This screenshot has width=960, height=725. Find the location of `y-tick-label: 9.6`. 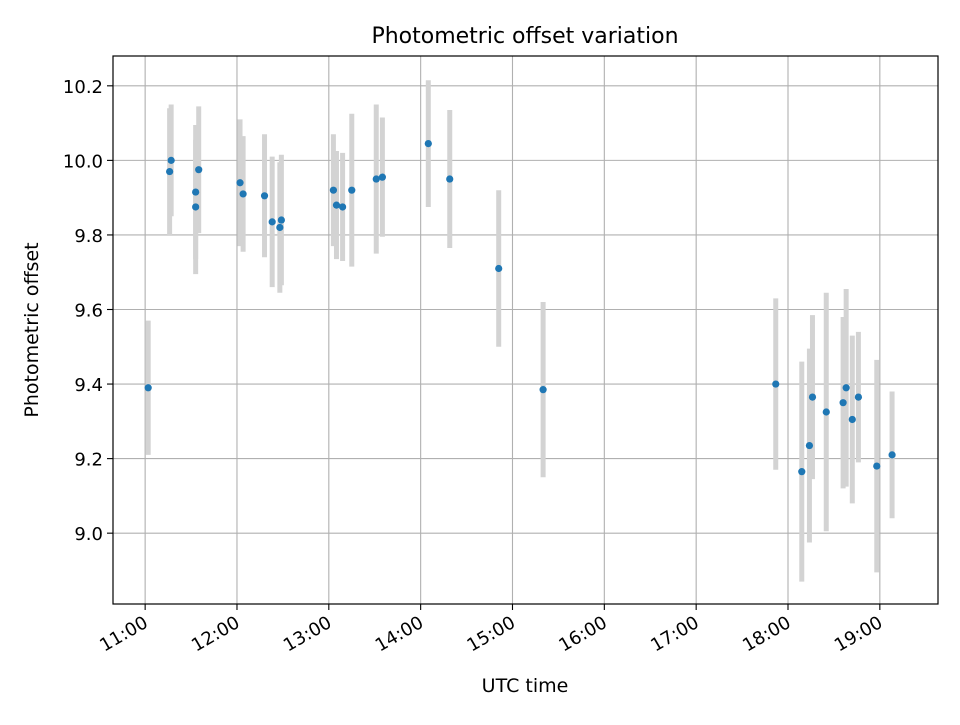

y-tick-label: 9.6 is located at coordinates (88, 310).